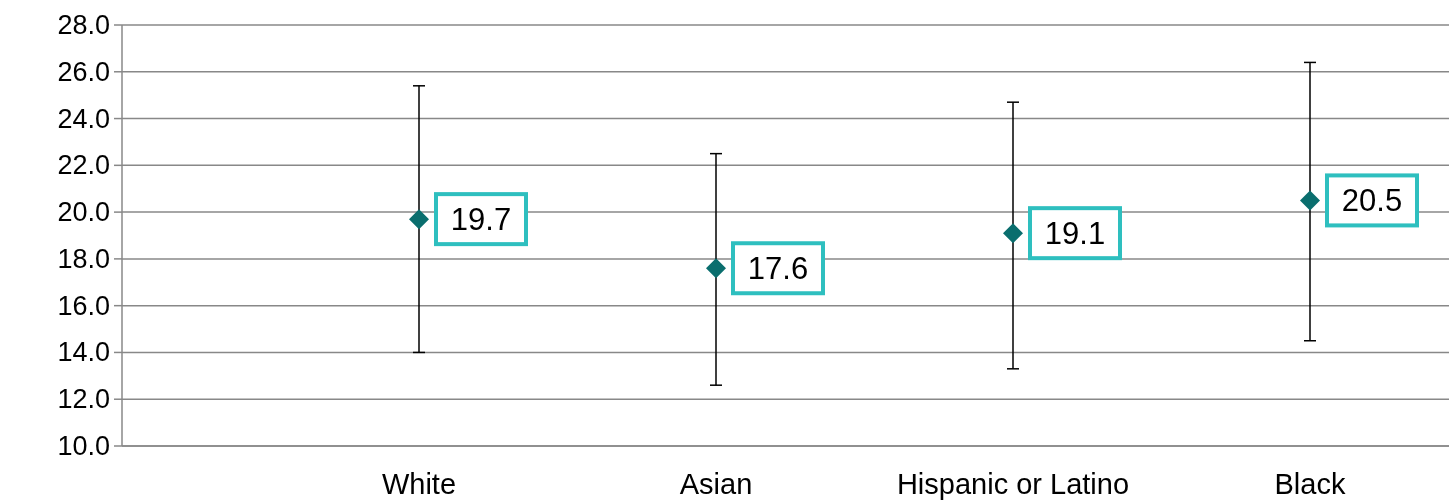 Image resolution: width=1449 pixels, height=502 pixels. What do you see at coordinates (1013, 484) in the screenshot?
I see `x-tick-label: Hispanic or Latino` at bounding box center [1013, 484].